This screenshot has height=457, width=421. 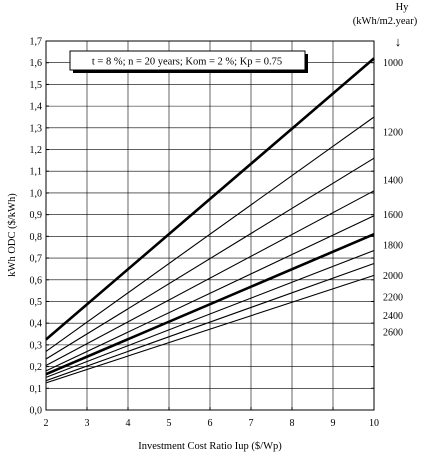 What do you see at coordinates (393, 332) in the screenshot?
I see `series-label-2600: 2600` at bounding box center [393, 332].